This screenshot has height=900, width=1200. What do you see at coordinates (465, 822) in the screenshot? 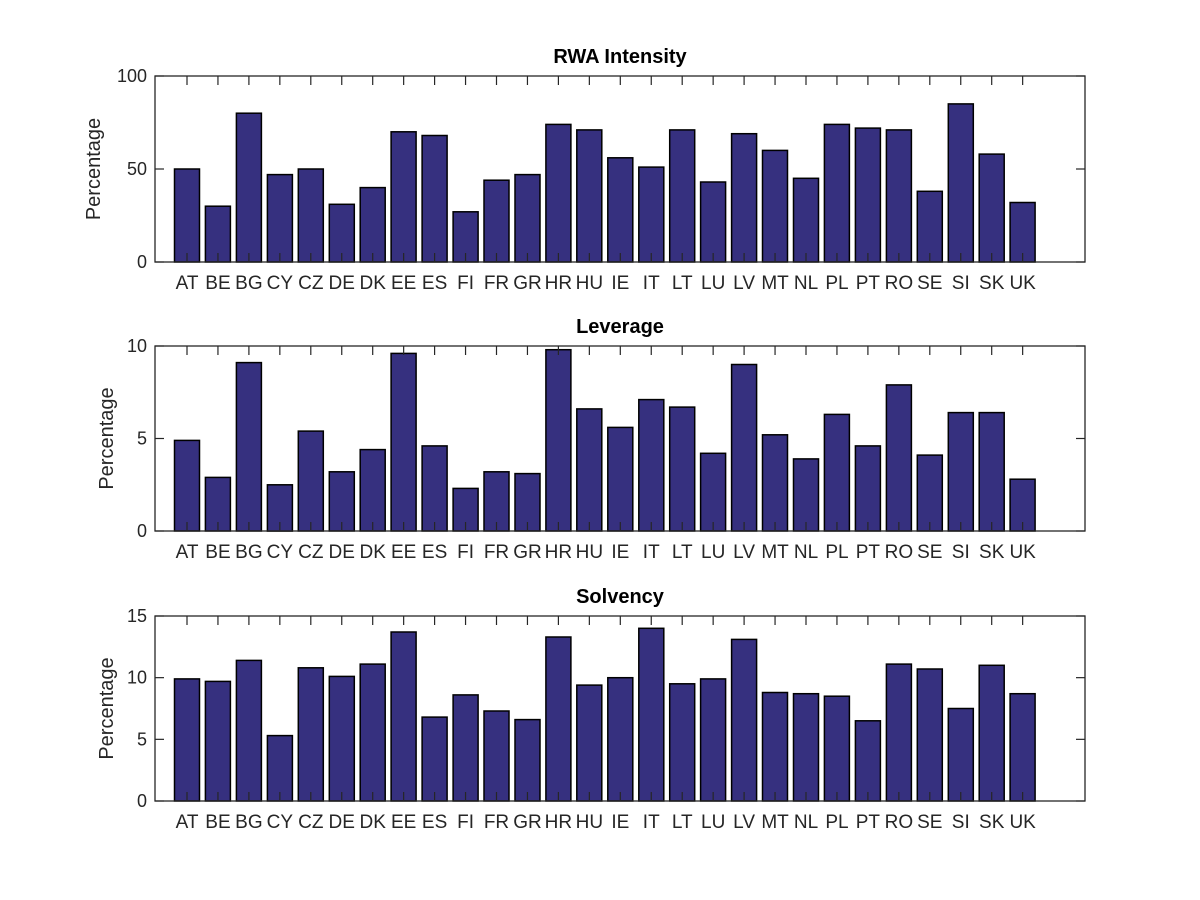
I see `x-tick-label-fi: FI` at bounding box center [465, 822].